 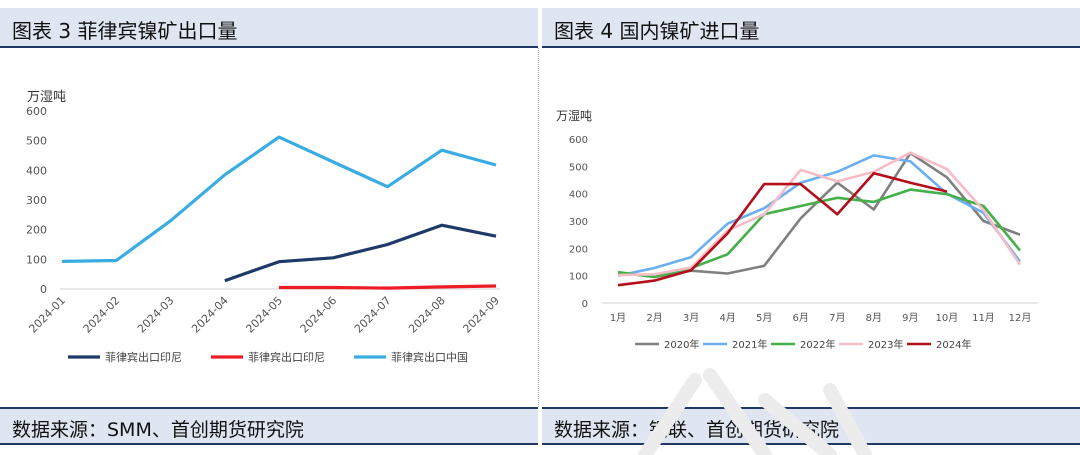 What do you see at coordinates (837, 318) in the screenshot?
I see `x-tick-label: 7月` at bounding box center [837, 318].